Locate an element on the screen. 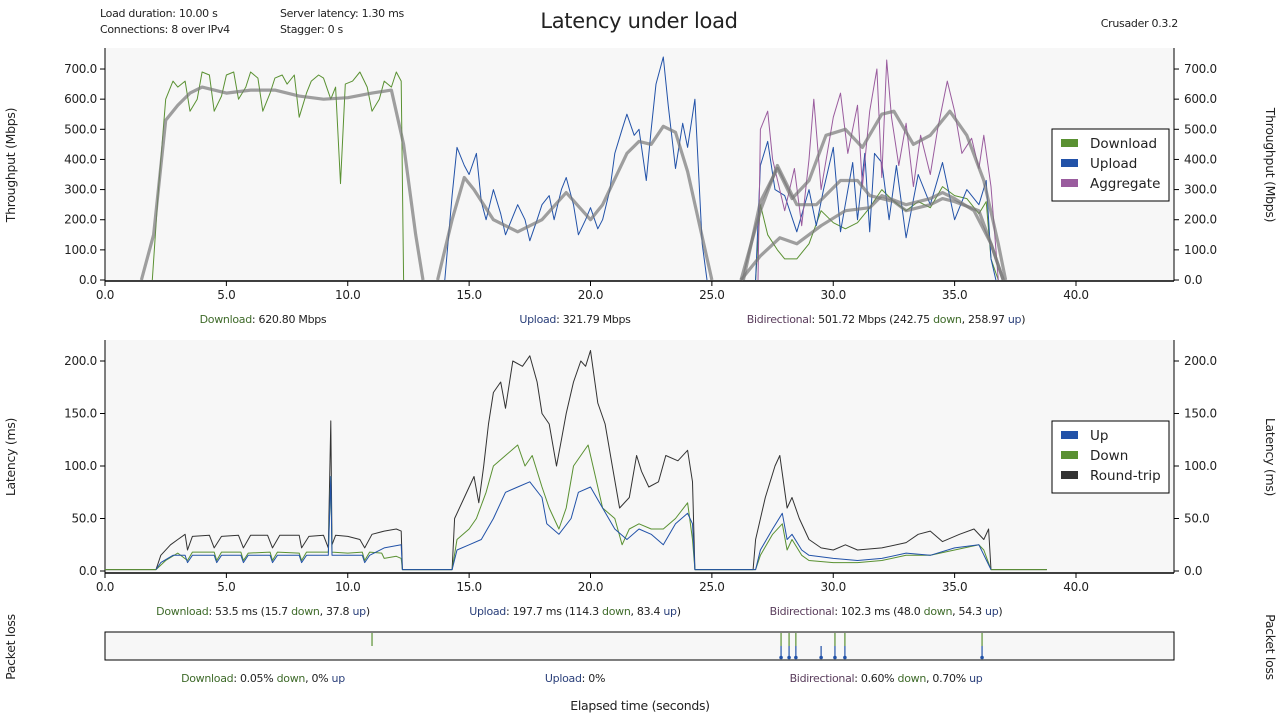 This screenshot has height=720, width=1280. y-tick-label-left: 300.0 is located at coordinates (80, 190).